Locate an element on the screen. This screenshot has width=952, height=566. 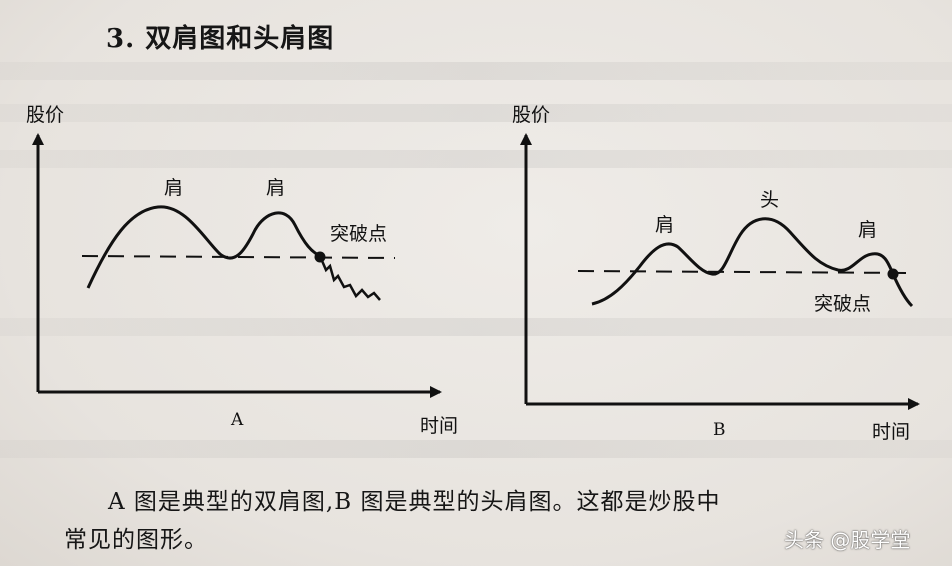
figure-a-right-shoulder-label: 肩 is located at coordinates (275, 188).